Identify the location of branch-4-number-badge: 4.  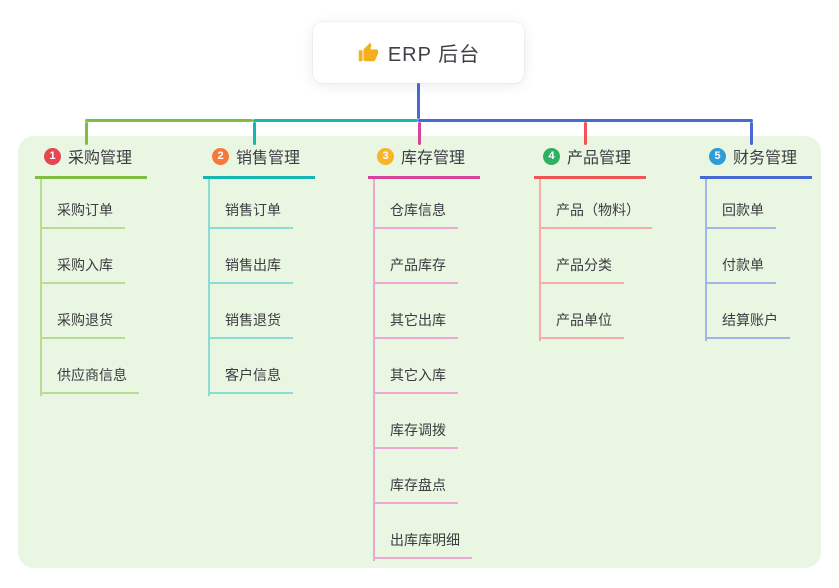
(551, 156).